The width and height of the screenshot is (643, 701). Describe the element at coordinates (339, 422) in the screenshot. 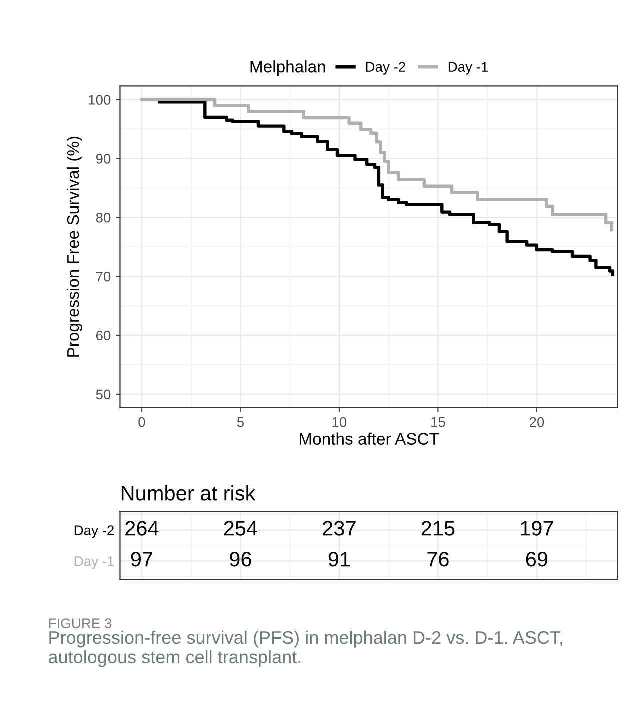

I see `x-tick-label: 10` at that location.